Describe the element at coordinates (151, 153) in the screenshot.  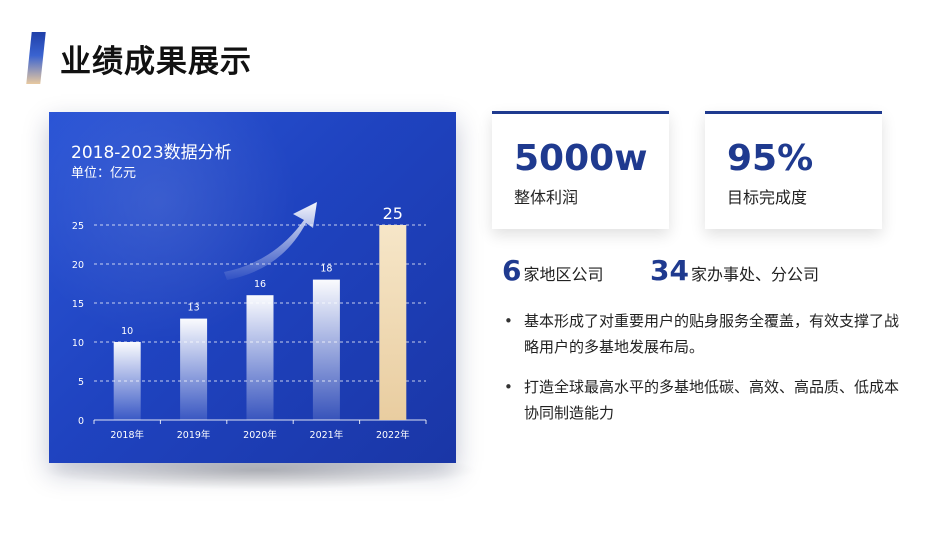
I see `chart-title: 2018-2023数据分析` at that location.